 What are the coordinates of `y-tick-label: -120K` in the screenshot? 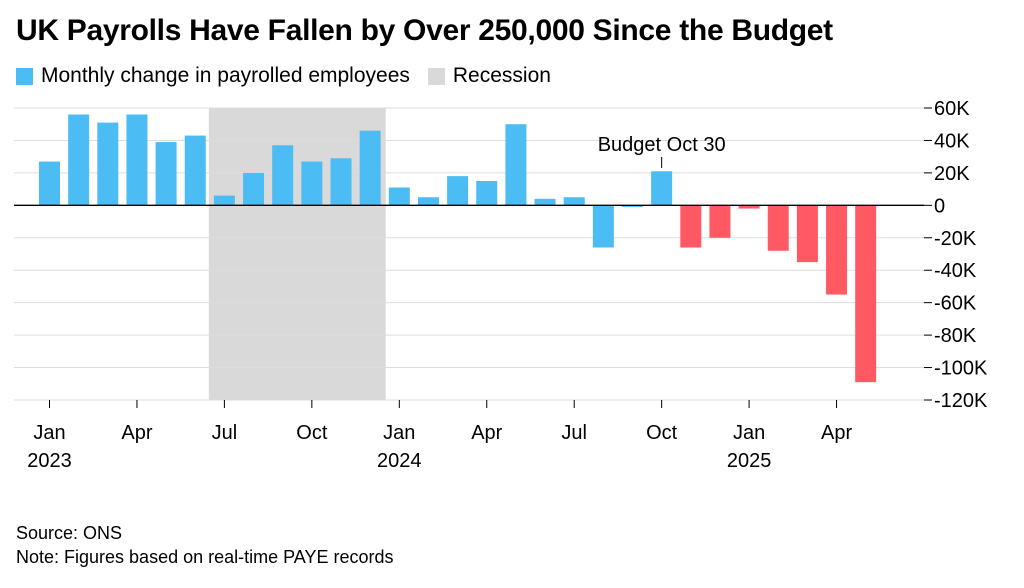 It's located at (961, 401).